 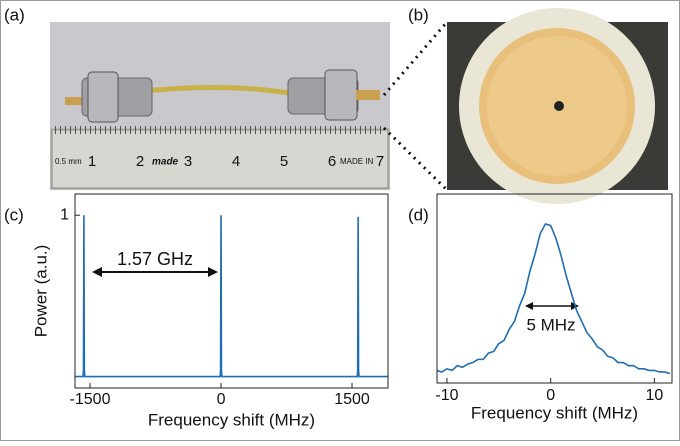 What do you see at coordinates (90, 399) in the screenshot?
I see `x-tick-label: -1500` at bounding box center [90, 399].